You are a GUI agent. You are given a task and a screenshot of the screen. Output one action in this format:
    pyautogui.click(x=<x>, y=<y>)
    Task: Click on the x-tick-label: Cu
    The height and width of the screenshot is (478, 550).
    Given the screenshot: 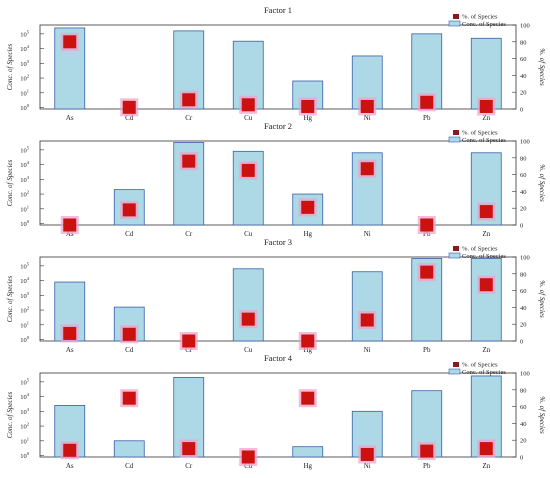 What is the action you would take?
    pyautogui.click(x=248, y=350)
    